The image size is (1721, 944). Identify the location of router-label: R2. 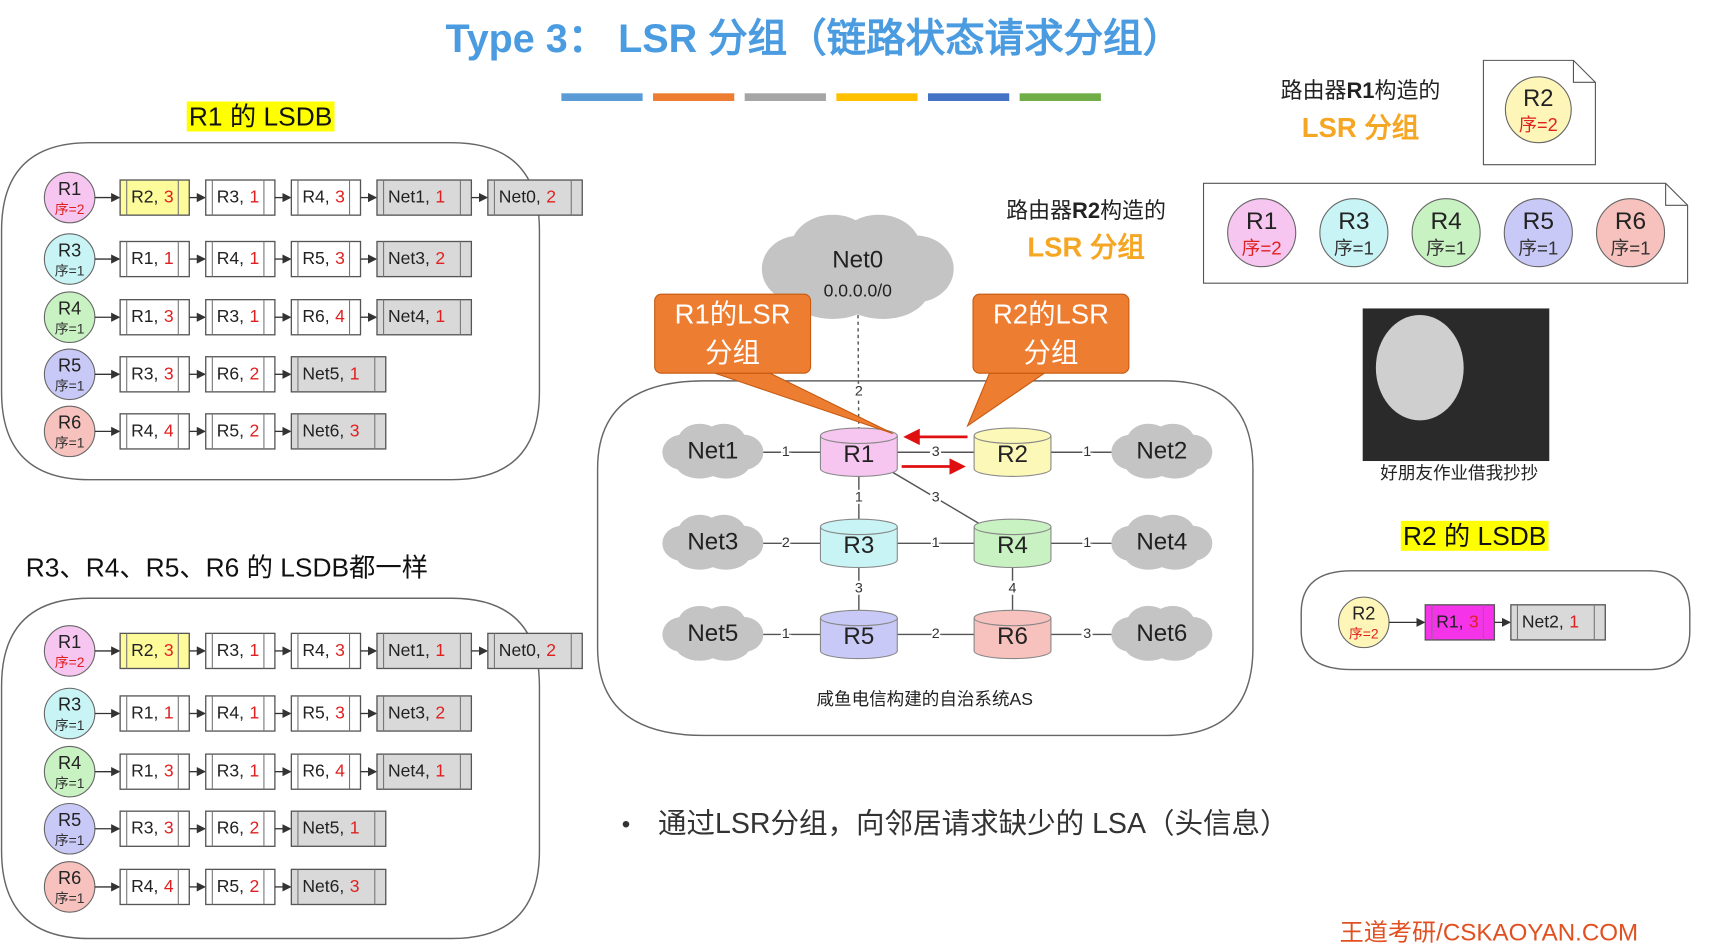
(1012, 454).